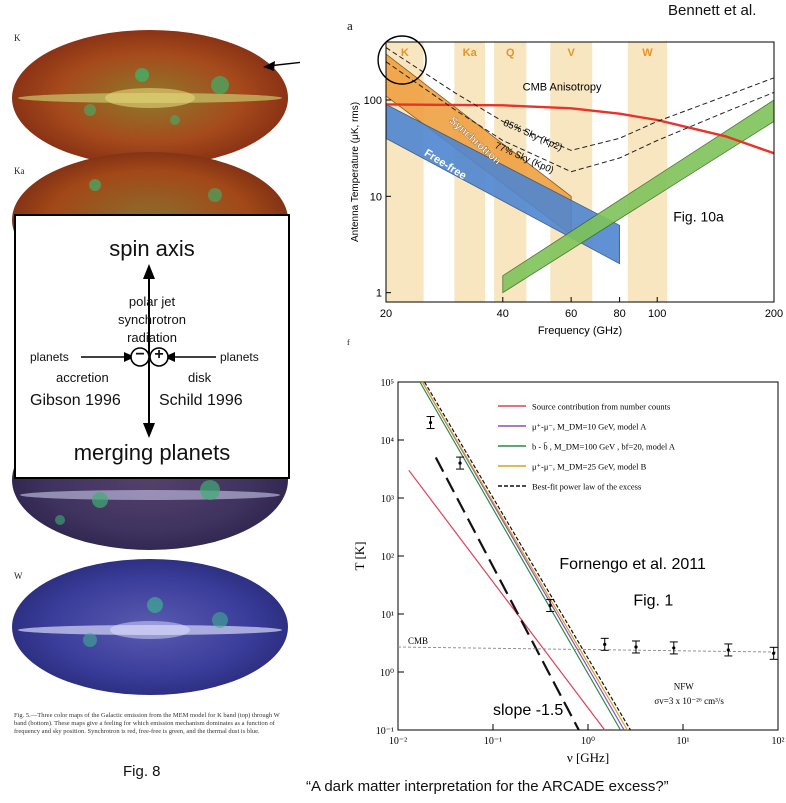 This screenshot has width=786, height=803. I want to click on x-tick-label: 10⁰, so click(588, 741).